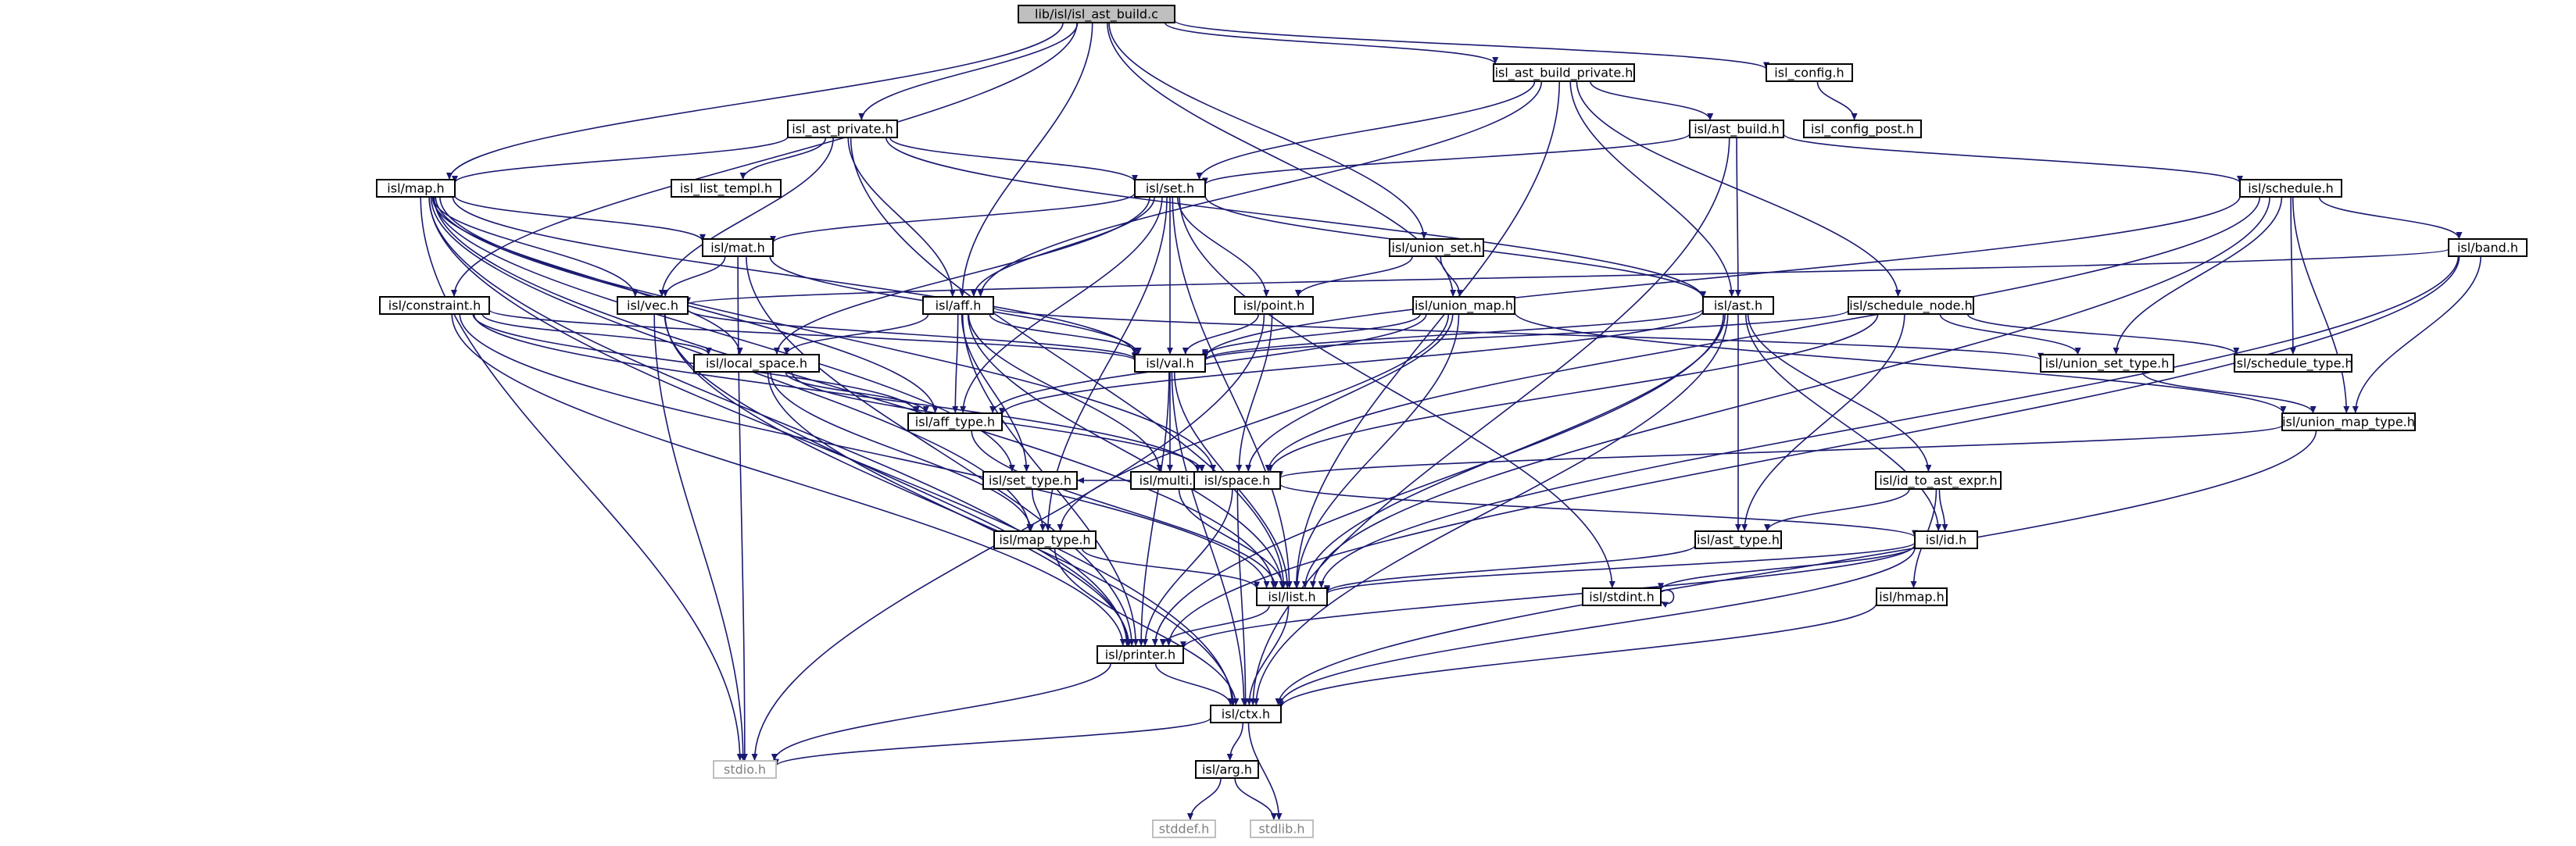  I want to click on node-ast-type: isl/ast_type.h, so click(1738, 539).